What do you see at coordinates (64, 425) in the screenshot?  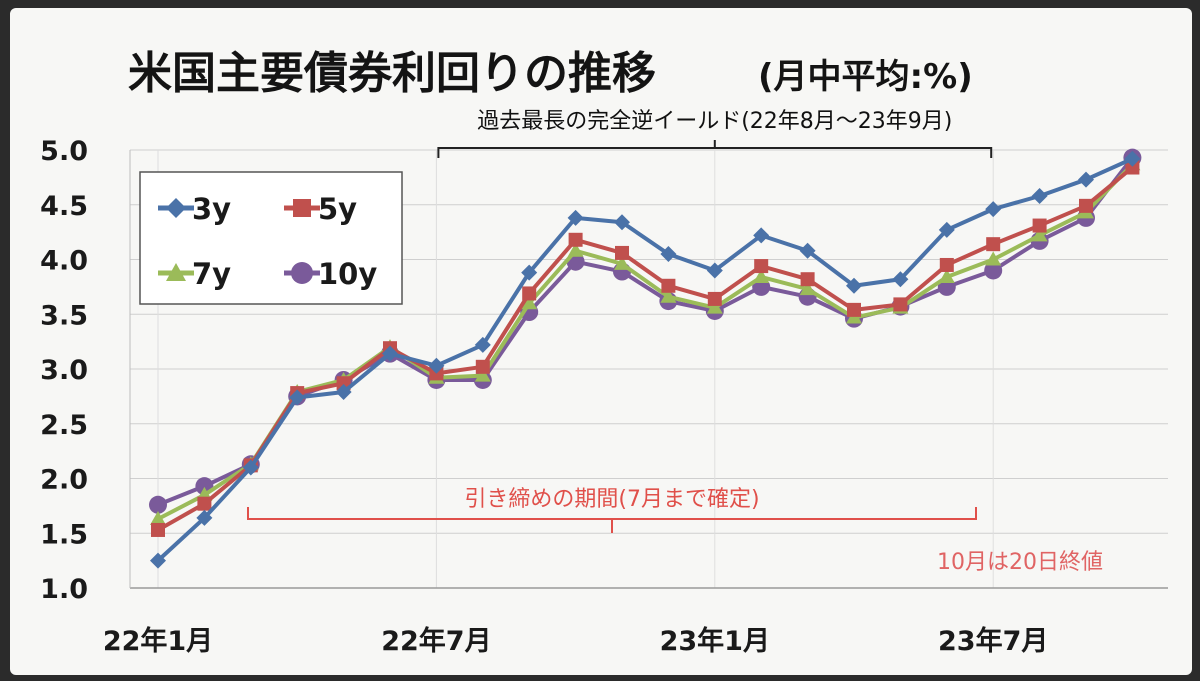 I see `y-tick-label: 2.5` at bounding box center [64, 425].